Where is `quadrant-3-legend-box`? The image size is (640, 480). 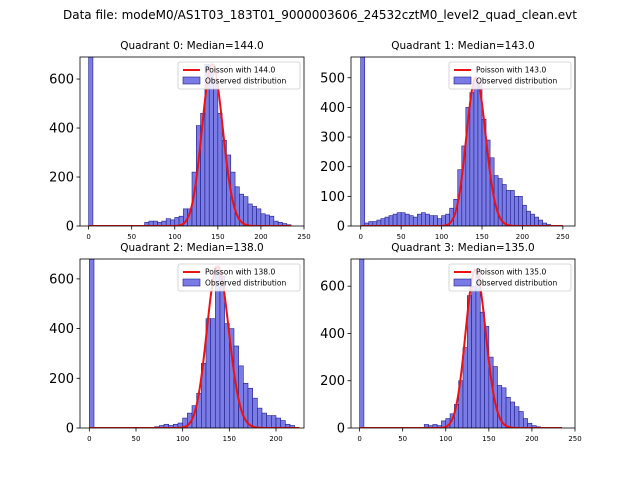
quadrant-3-legend-box is located at coordinates (510, 277).